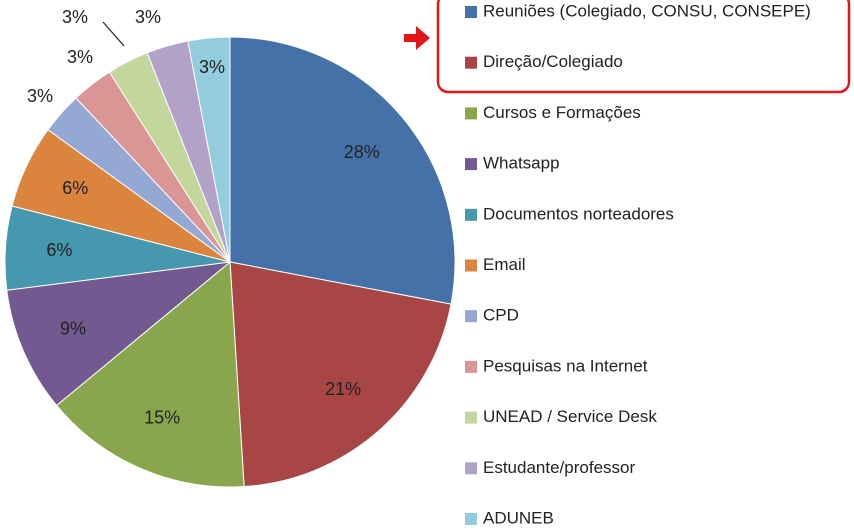  I want to click on data-label: 28%, so click(362, 152).